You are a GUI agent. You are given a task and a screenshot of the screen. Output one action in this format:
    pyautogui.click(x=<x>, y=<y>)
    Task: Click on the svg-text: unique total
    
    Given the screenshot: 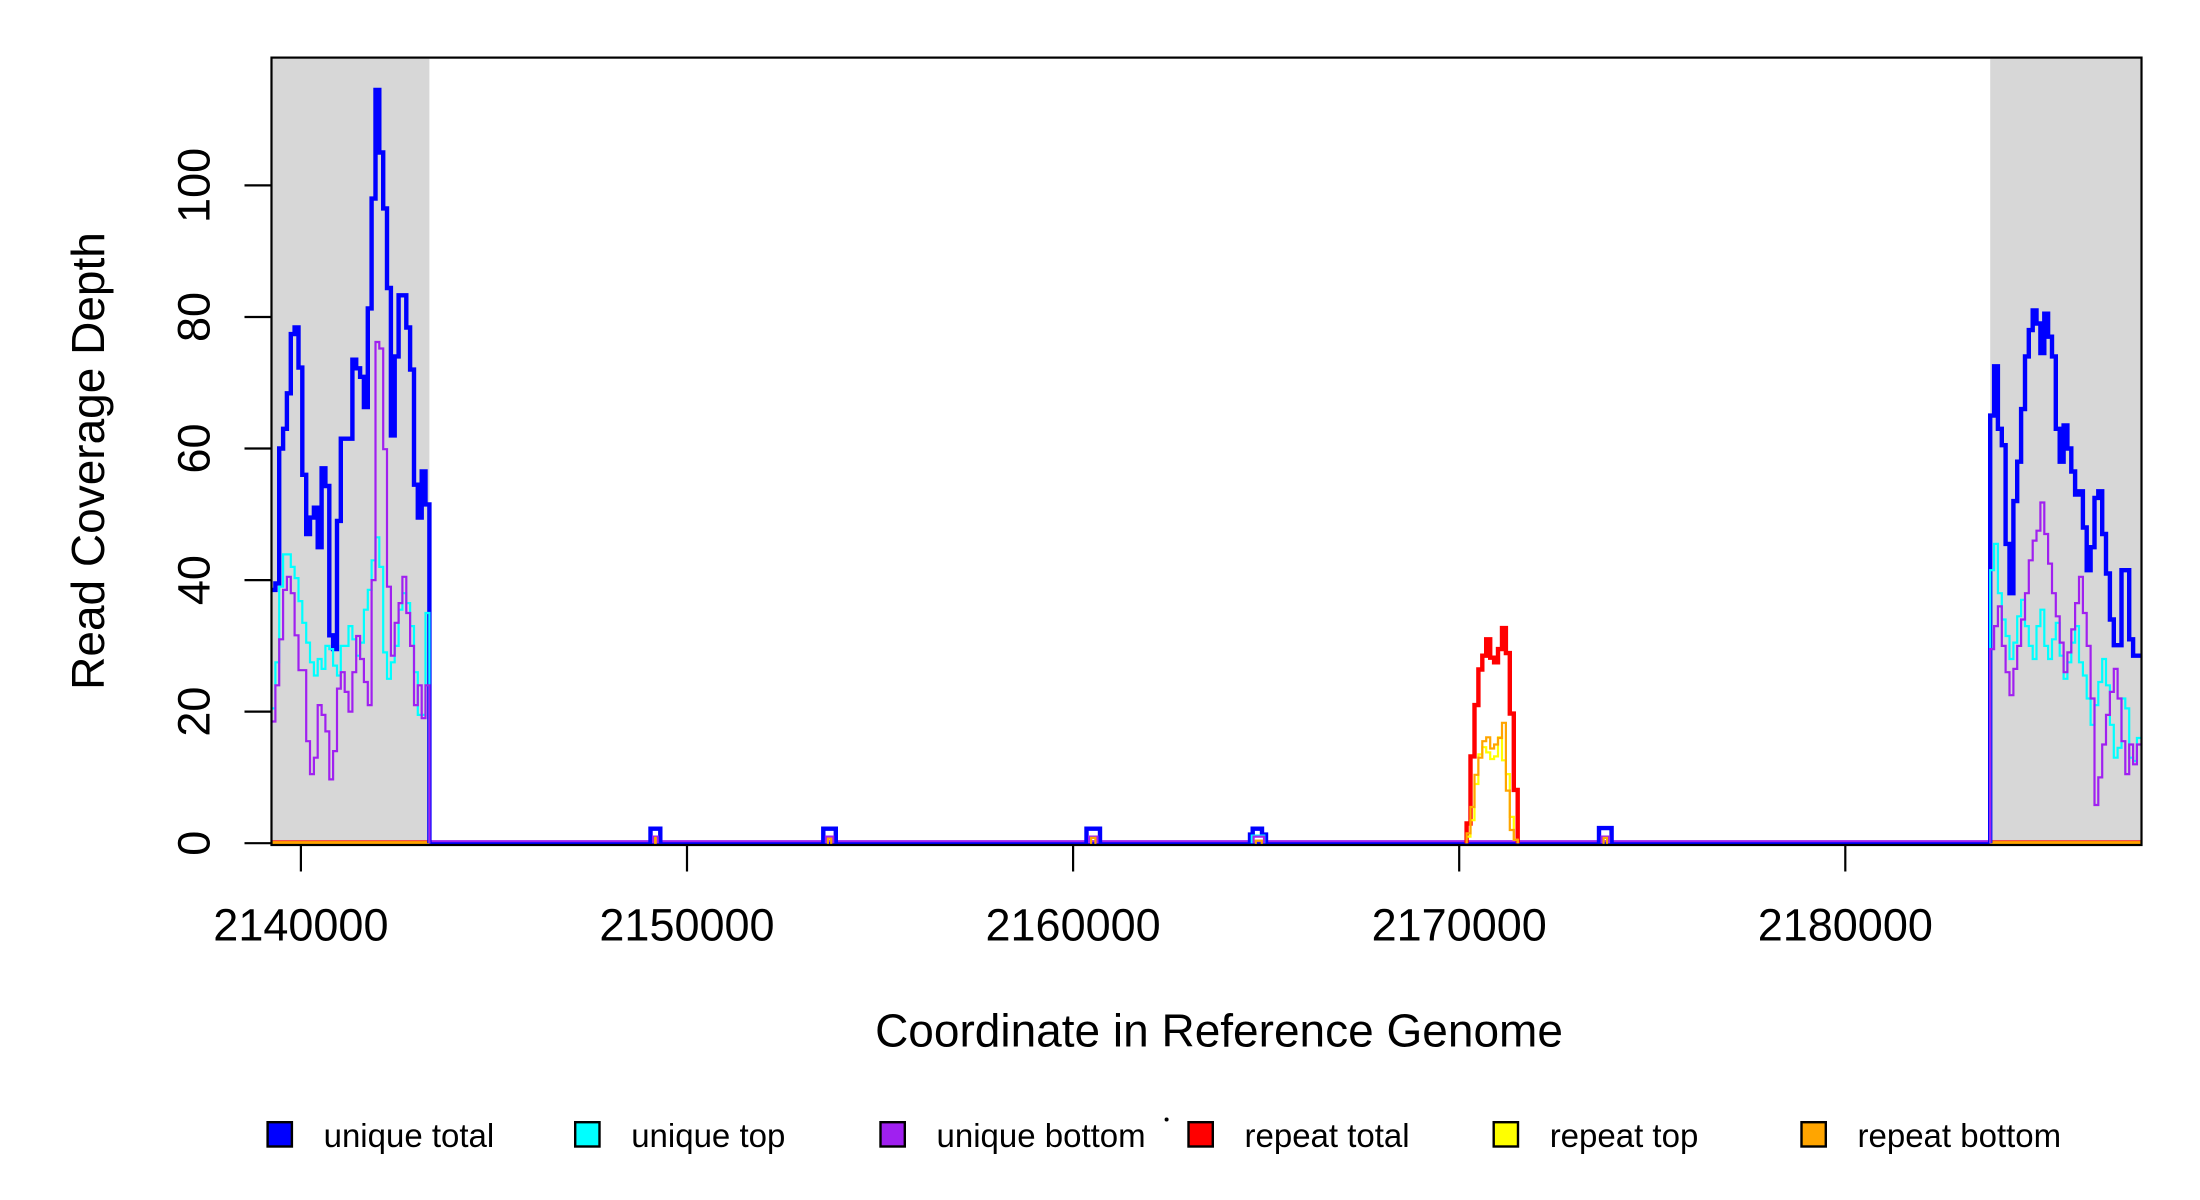 What is the action you would take?
    pyautogui.click(x=409, y=1135)
    